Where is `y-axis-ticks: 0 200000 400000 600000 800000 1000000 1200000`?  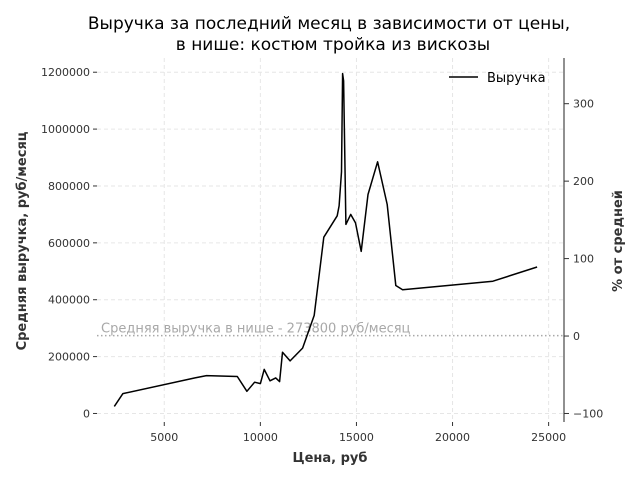 y-axis-ticks: 0 200000 400000 600000 800000 1000000 1200000 is located at coordinates (69, 243).